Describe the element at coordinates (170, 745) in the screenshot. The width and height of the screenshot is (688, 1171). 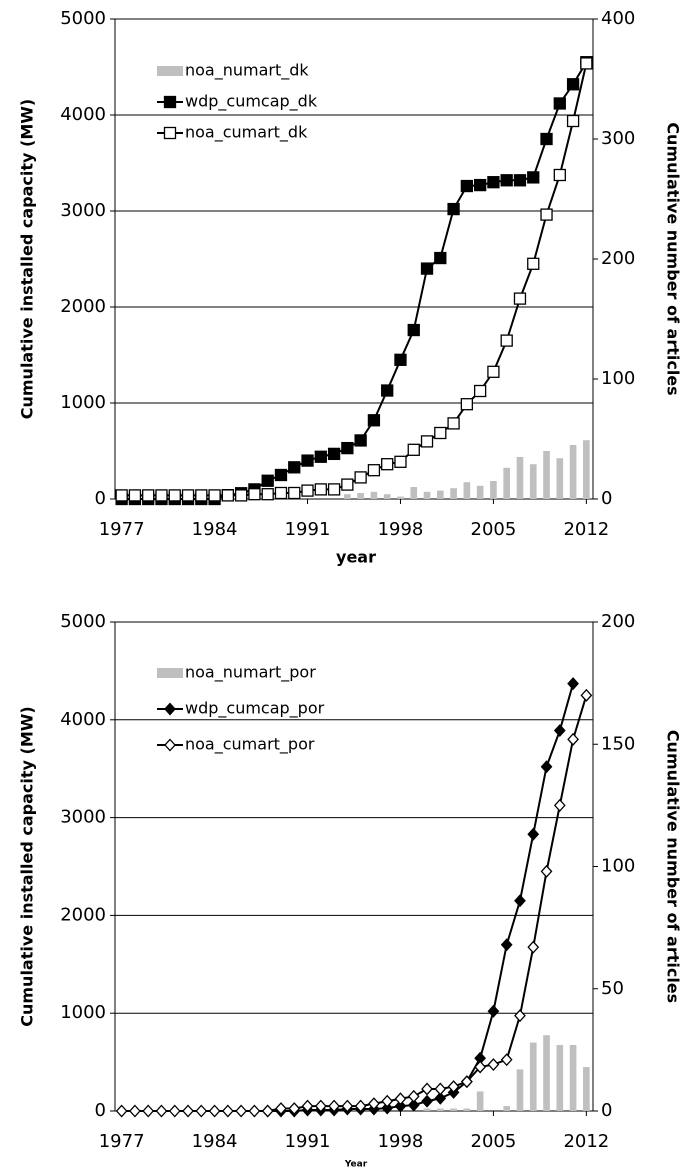
I see `legend-marker` at that location.